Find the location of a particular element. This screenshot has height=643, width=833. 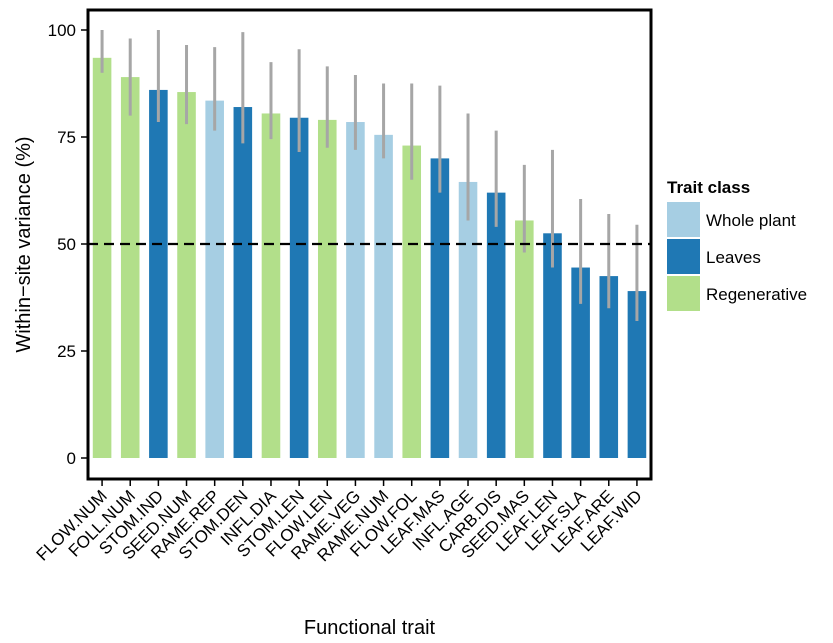

bar-leaf-len is located at coordinates (552, 345).